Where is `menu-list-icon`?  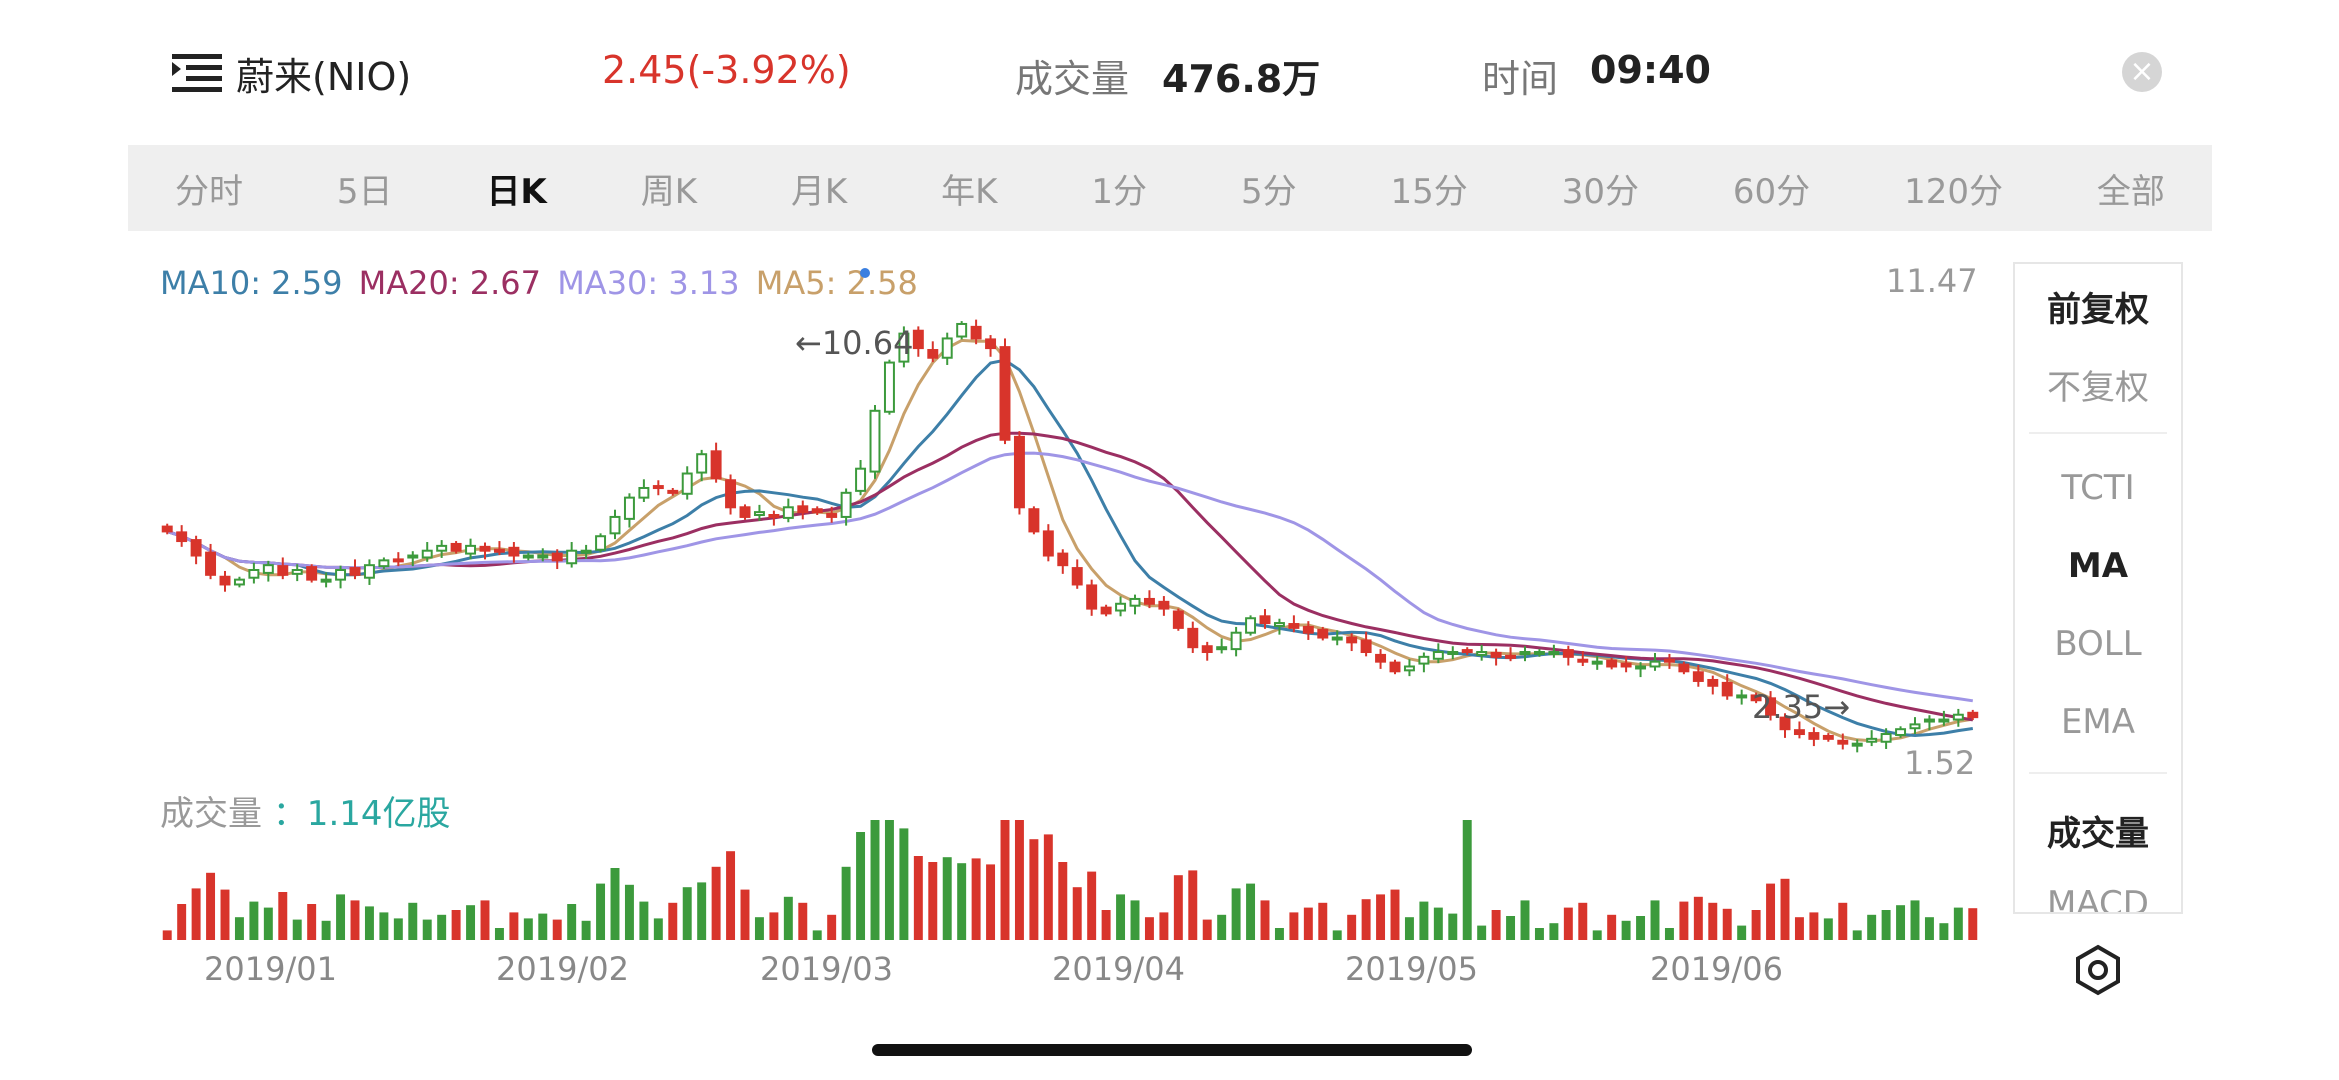
menu-list-icon is located at coordinates (197, 73).